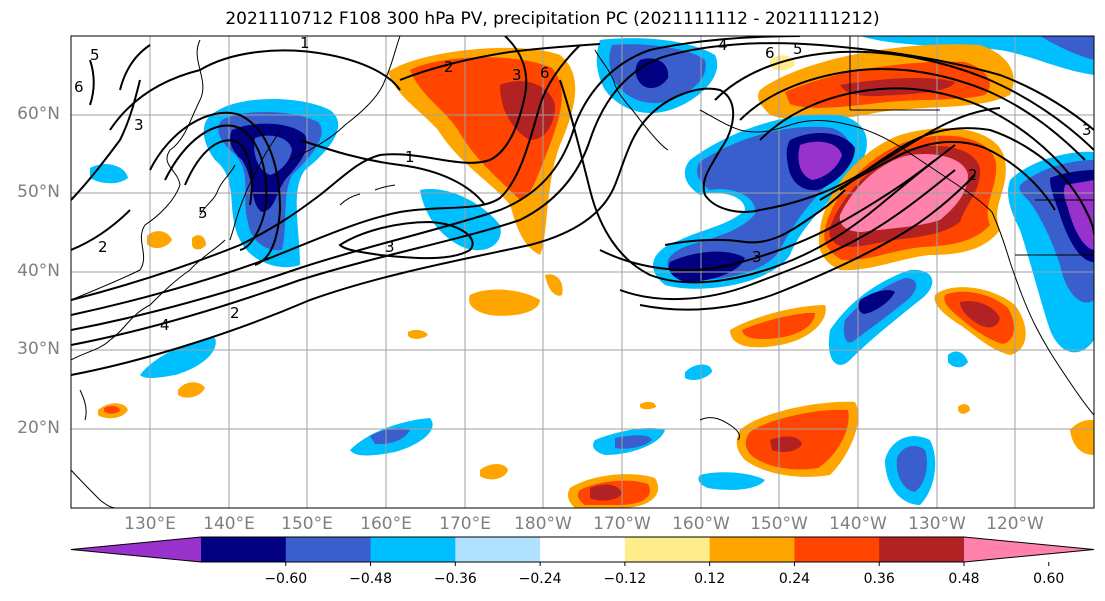 The width and height of the screenshot is (1105, 601). I want to click on lon-label: 180°W, so click(543, 524).